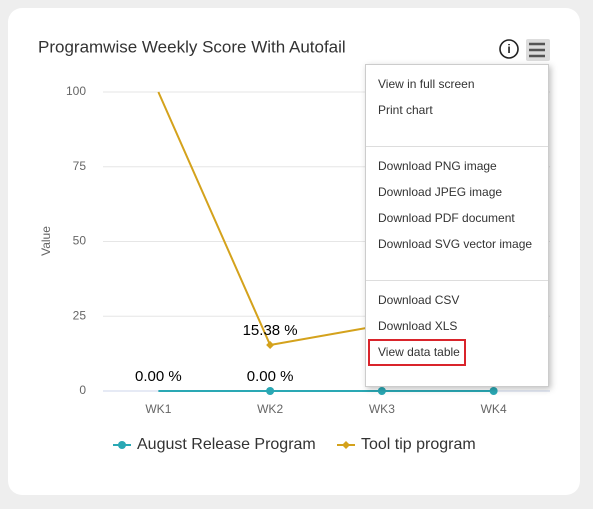 This screenshot has width=593, height=509. What do you see at coordinates (446, 218) in the screenshot?
I see `menu-item: Download PDF document` at bounding box center [446, 218].